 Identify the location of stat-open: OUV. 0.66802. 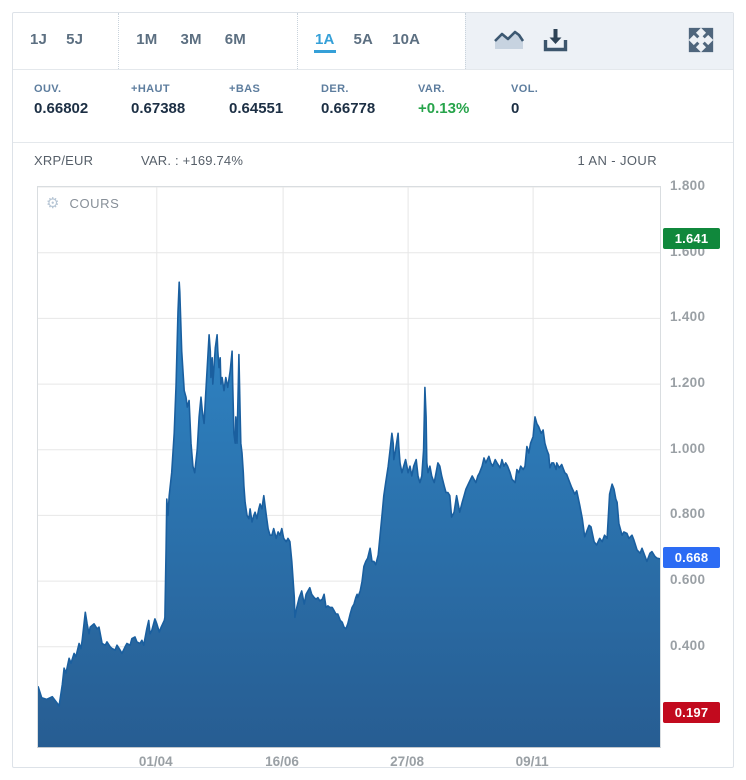
(82, 112).